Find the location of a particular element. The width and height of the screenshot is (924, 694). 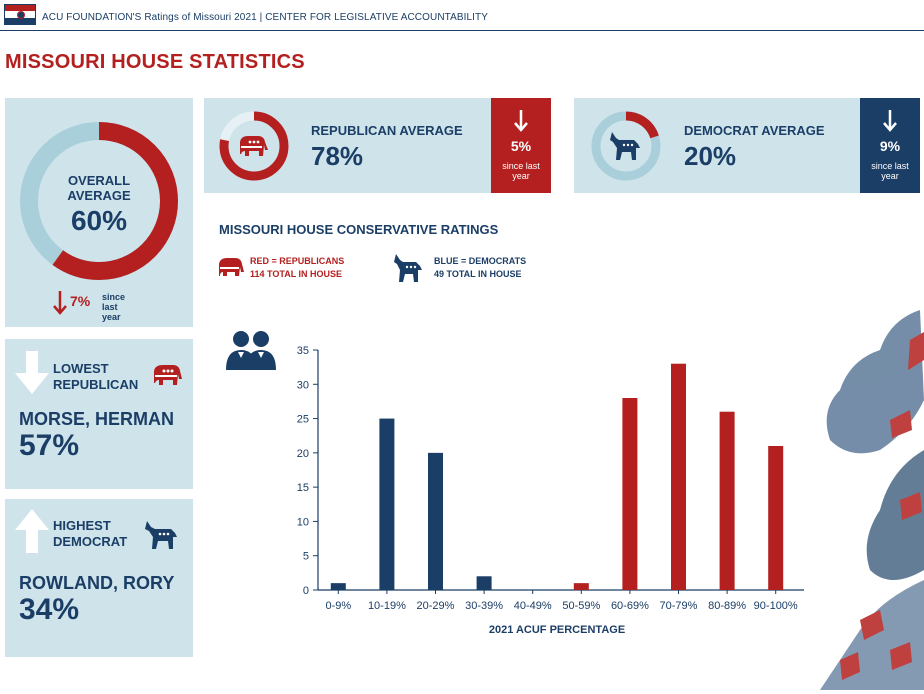

y-tick-label: 15 is located at coordinates (303, 488).